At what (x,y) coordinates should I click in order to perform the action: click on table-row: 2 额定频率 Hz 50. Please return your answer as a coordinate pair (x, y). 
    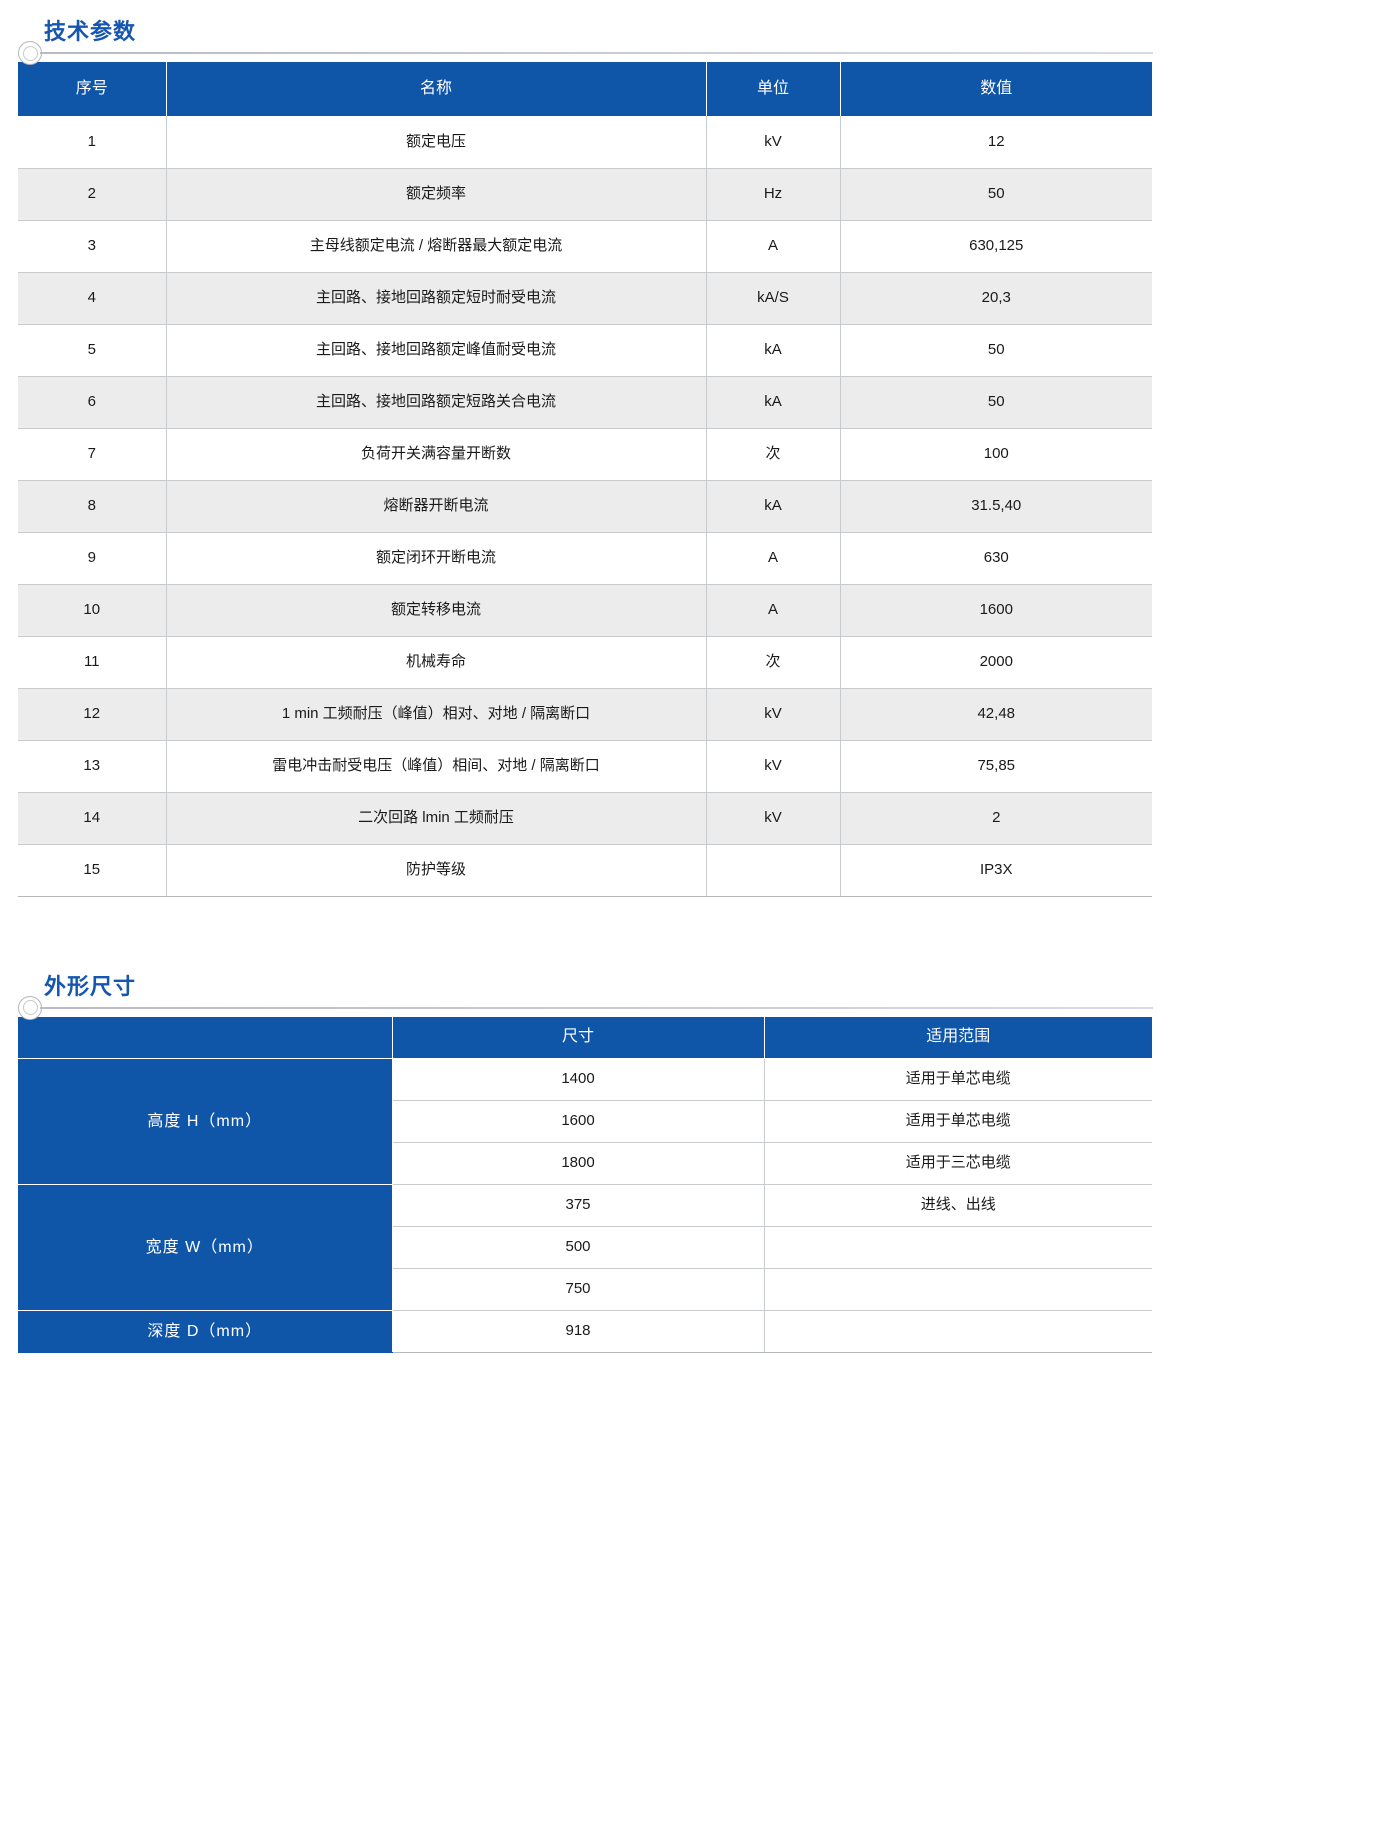
    Looking at the image, I should click on (585, 194).